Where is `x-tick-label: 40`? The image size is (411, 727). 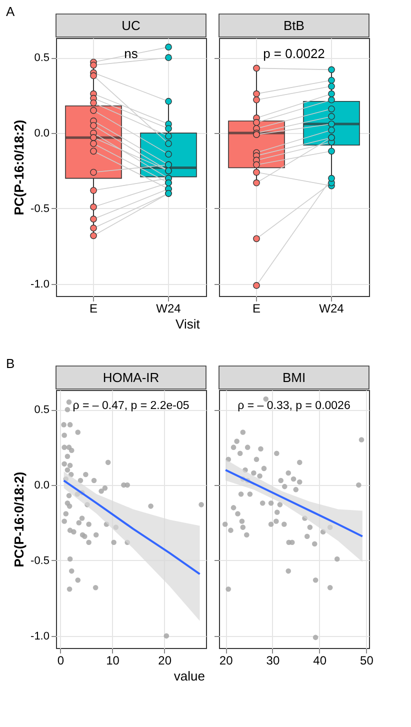 x-tick-label: 40 is located at coordinates (320, 661).